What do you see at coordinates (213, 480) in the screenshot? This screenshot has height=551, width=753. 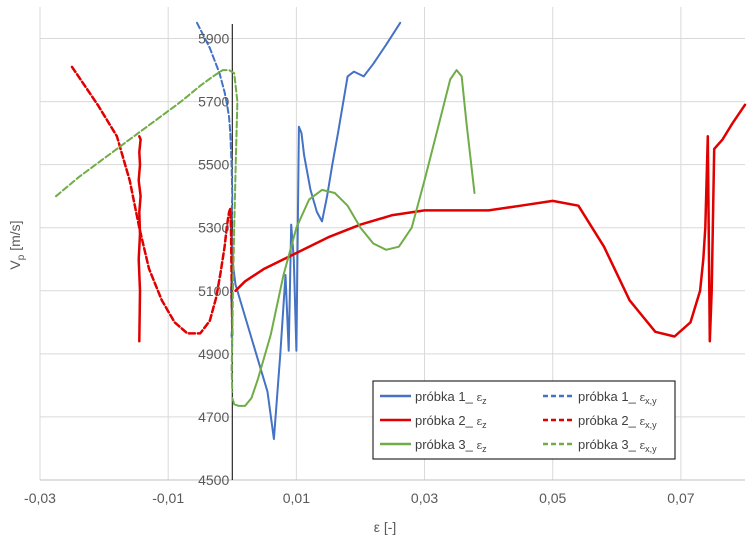 I see `y-tick-label: 4500` at bounding box center [213, 480].